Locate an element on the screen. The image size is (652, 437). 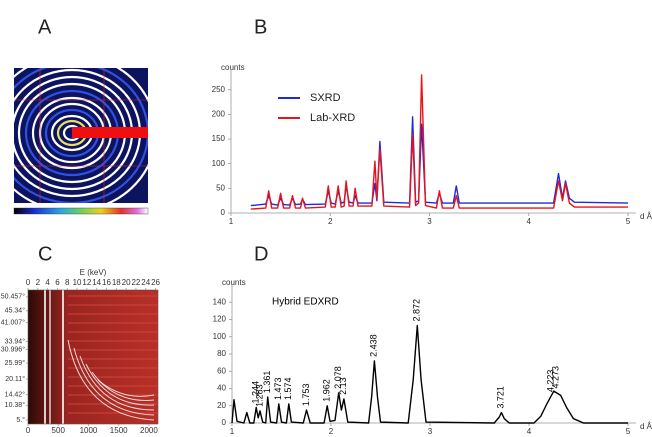
y-tick-label: 40 is located at coordinates (221, 388).